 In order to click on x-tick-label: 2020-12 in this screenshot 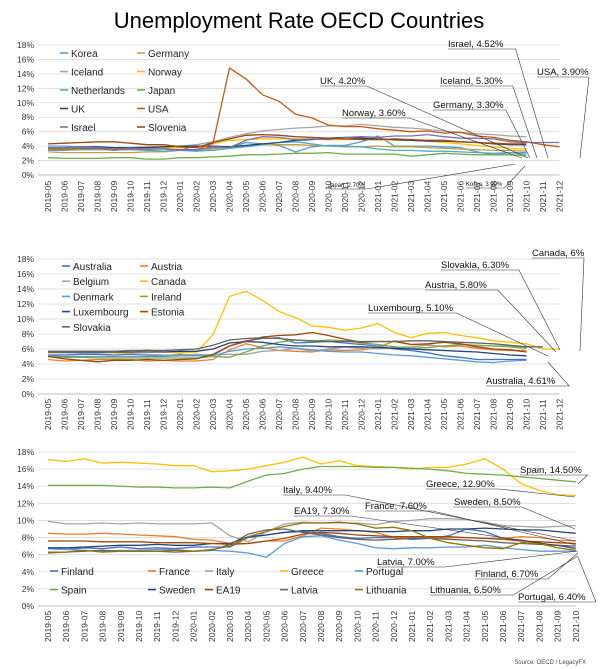, I will do `click(394, 626)`.